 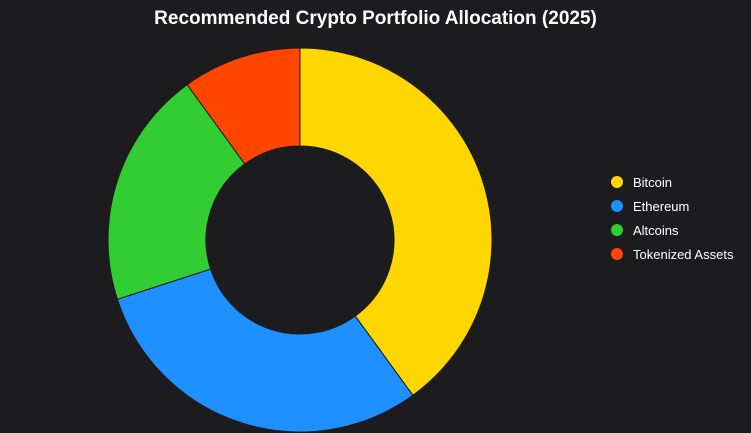 I want to click on legend-swatch-tokenized-assets, so click(x=617, y=254).